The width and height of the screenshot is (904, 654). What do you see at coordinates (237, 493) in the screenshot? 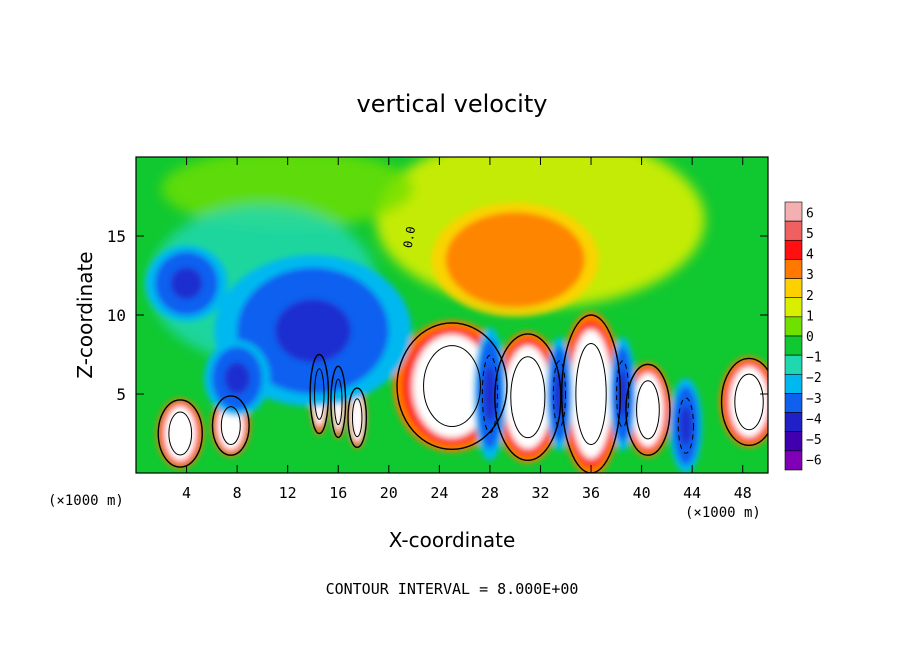
I see `x-tick-label: 8` at bounding box center [237, 493].